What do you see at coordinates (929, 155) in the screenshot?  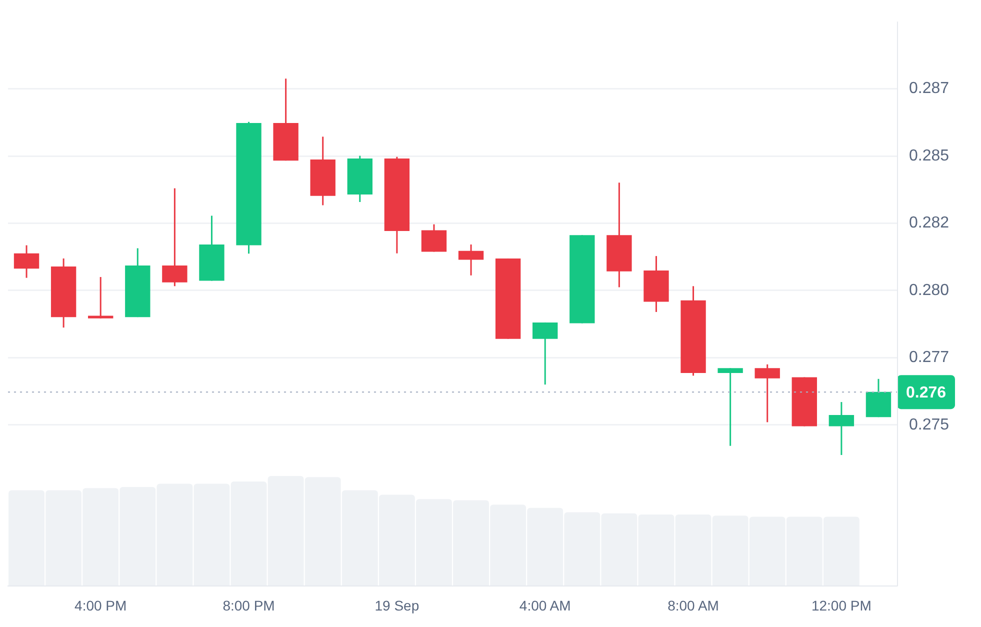 I see `y-tick-label: 0.285` at bounding box center [929, 155].